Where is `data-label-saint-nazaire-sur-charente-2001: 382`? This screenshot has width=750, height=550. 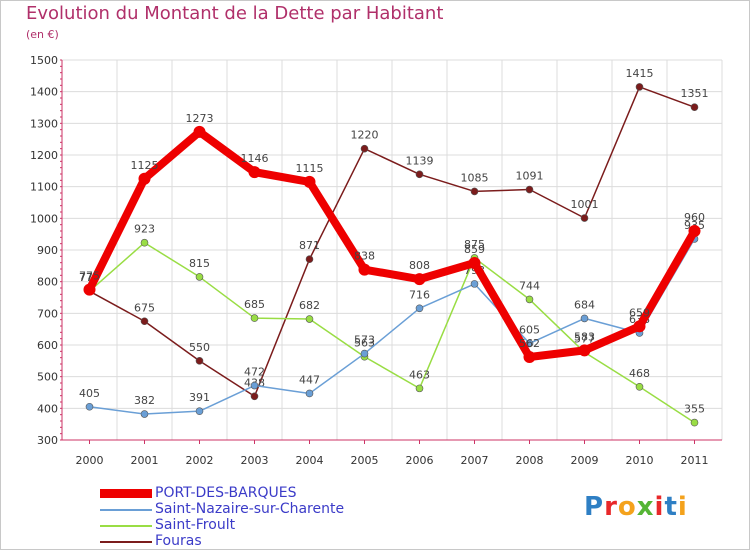
data-label-saint-nazaire-sur-charente-2001: 382 is located at coordinates (144, 400).